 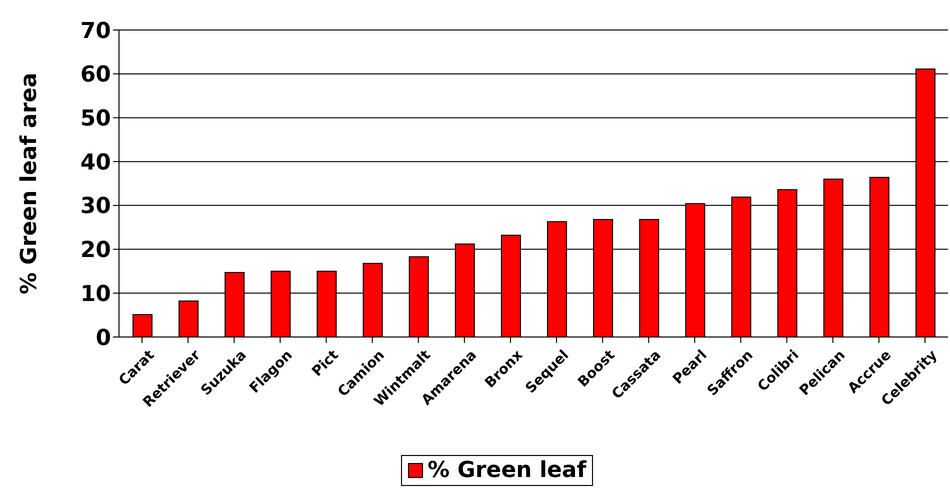 What do you see at coordinates (103, 338) in the screenshot?
I see `y-tick-label: 0` at bounding box center [103, 338].